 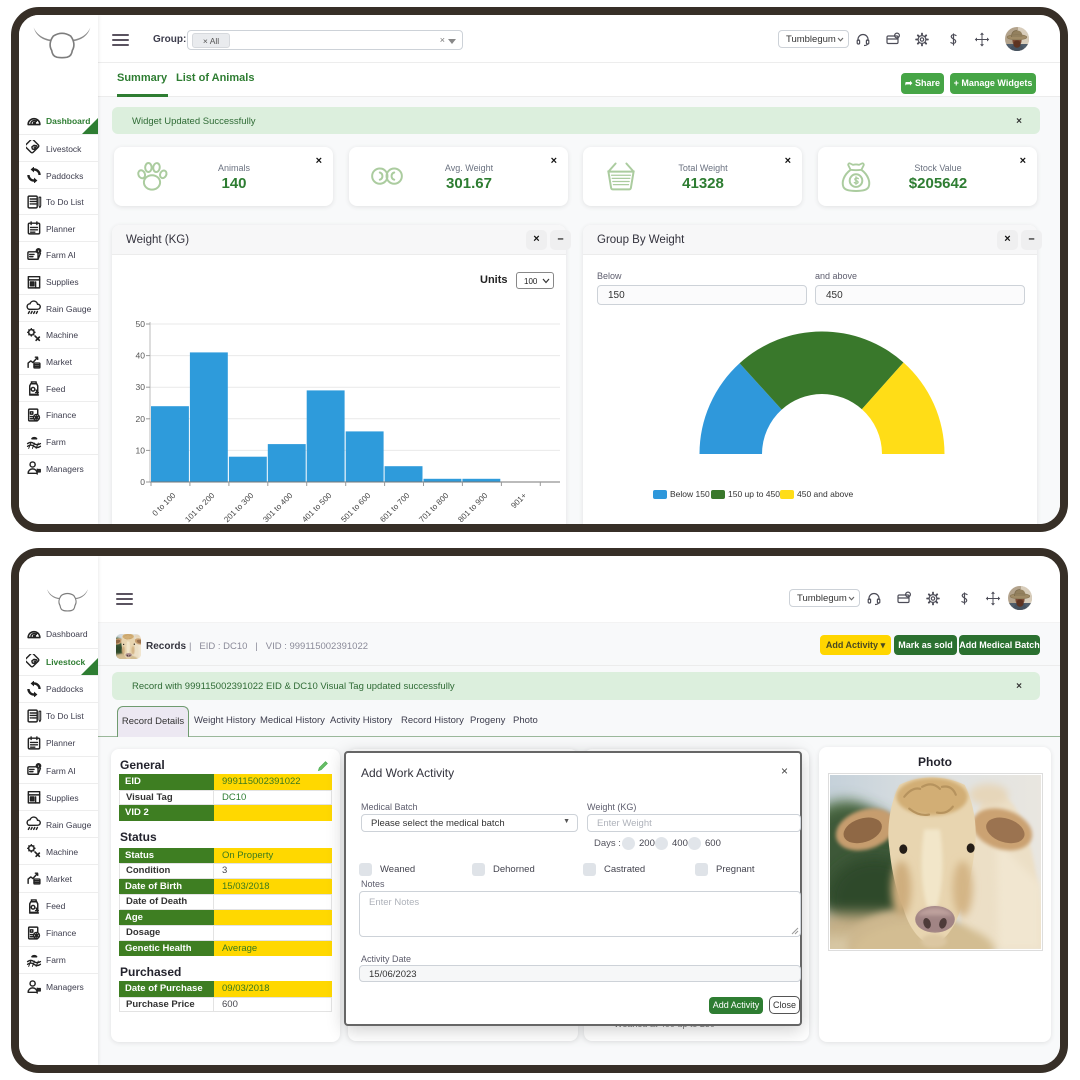 I want to click on svg-text: 701 to 800, so click(x=433, y=507).